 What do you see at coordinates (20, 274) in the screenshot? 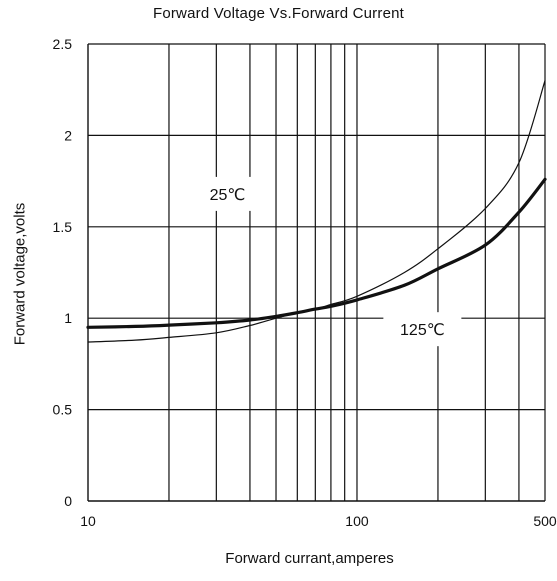
I see `y-axis-label: Forward voltage,volts` at bounding box center [20, 274].